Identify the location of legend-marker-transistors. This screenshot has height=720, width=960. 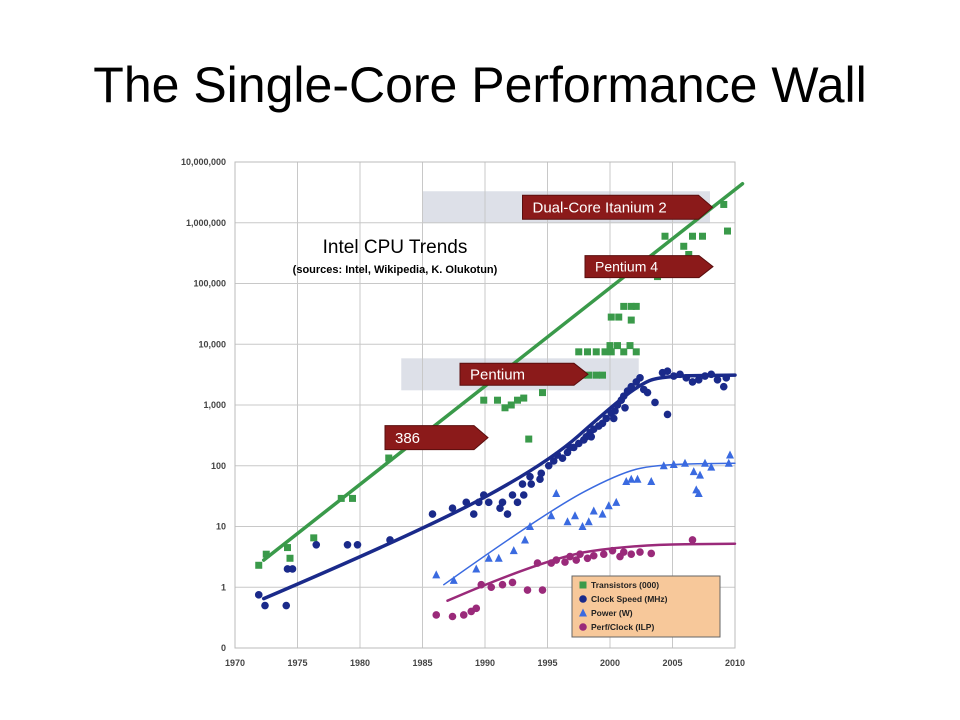
(583, 585).